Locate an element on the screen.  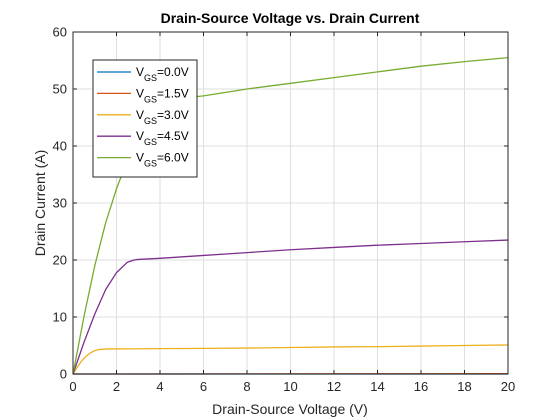
y-axis-title: Drain Current (A) is located at coordinates (40, 203).